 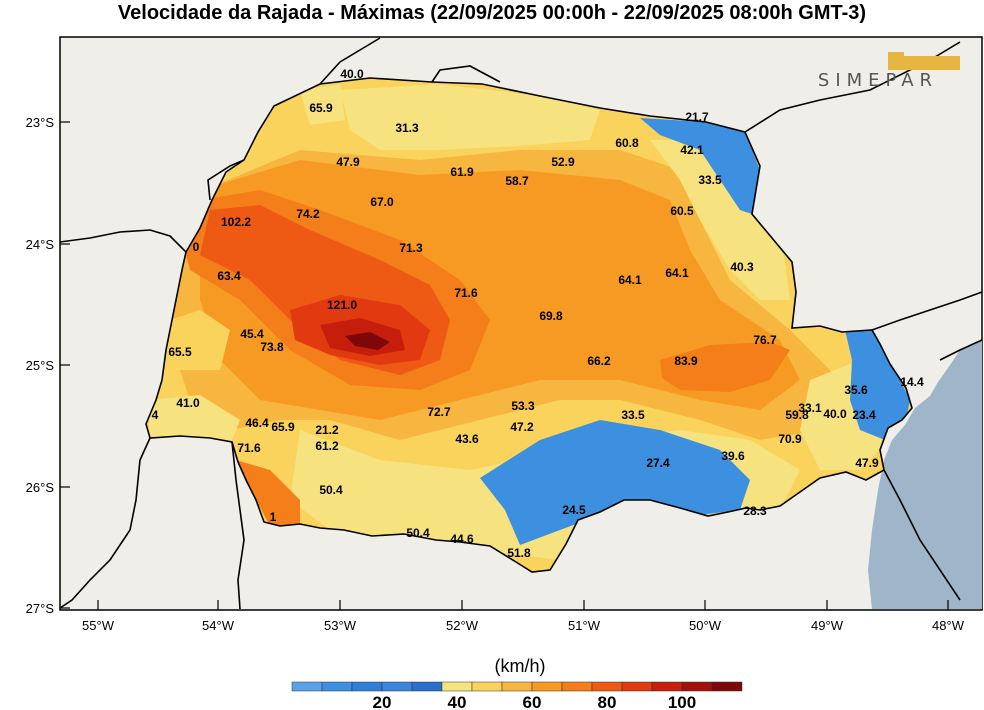 What do you see at coordinates (155, 415) in the screenshot?
I see `station-value: 4` at bounding box center [155, 415].